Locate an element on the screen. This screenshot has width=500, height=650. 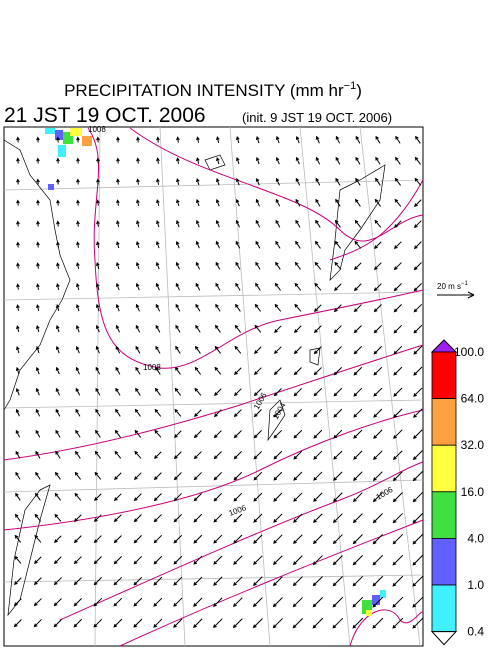
colorbar-under is located at coordinates (444, 638).